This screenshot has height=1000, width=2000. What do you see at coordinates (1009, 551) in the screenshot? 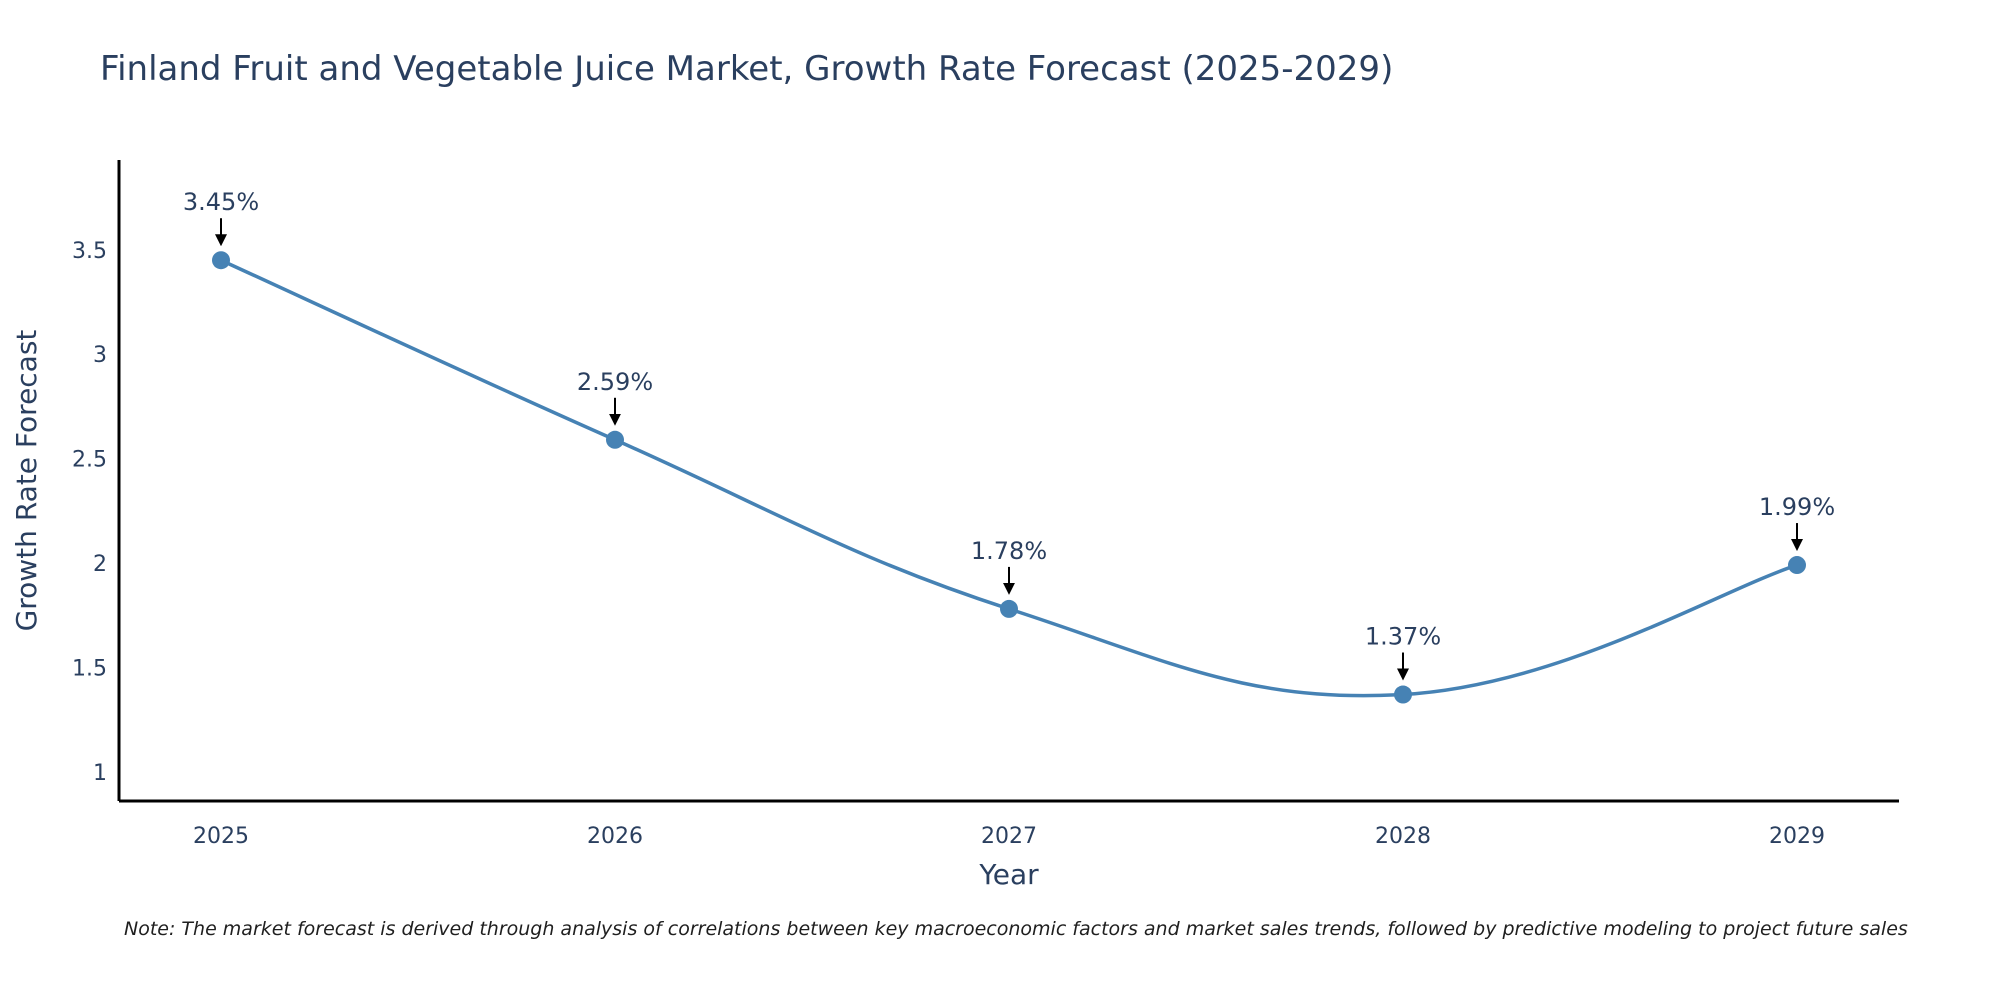
I see `data-label: 1.78%` at bounding box center [1009, 551].